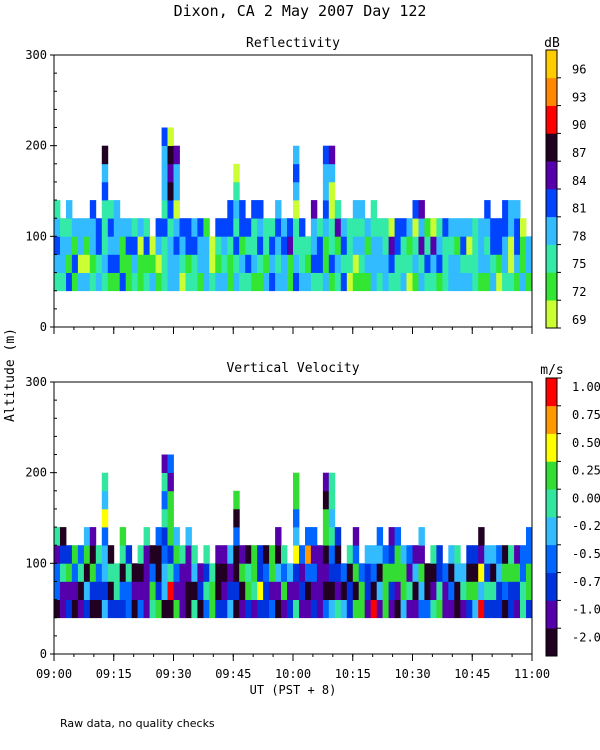  I want to click on colorbar-label: 93, so click(579, 97).